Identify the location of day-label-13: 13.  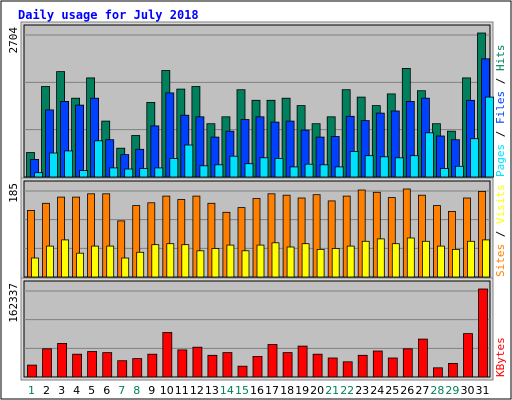
(212, 390).